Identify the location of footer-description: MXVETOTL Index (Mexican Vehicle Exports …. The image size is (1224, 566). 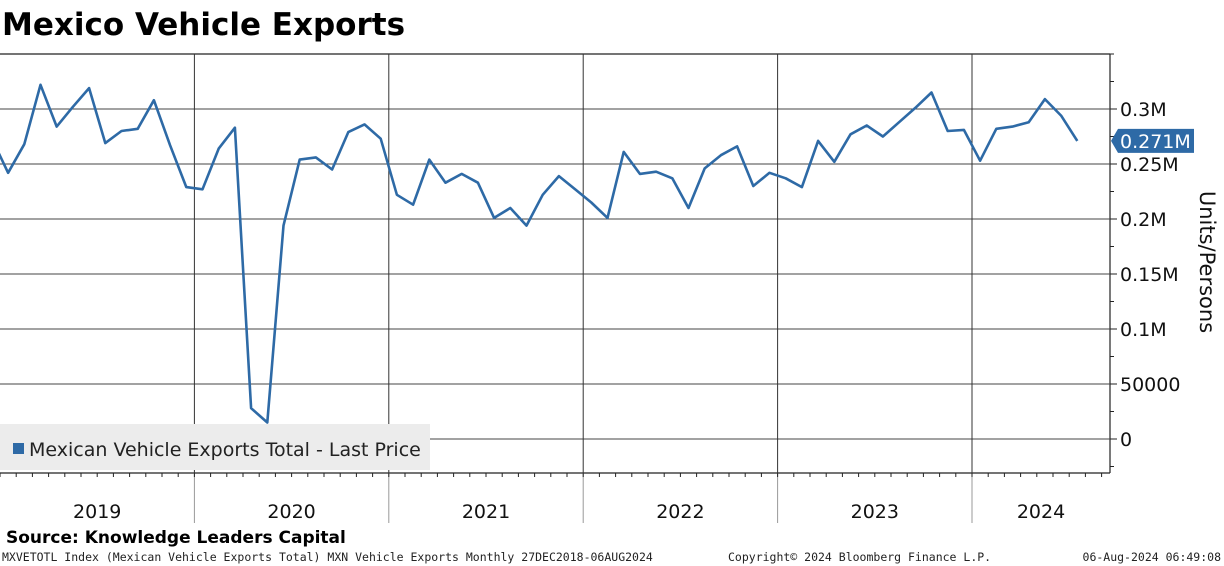
(327, 557).